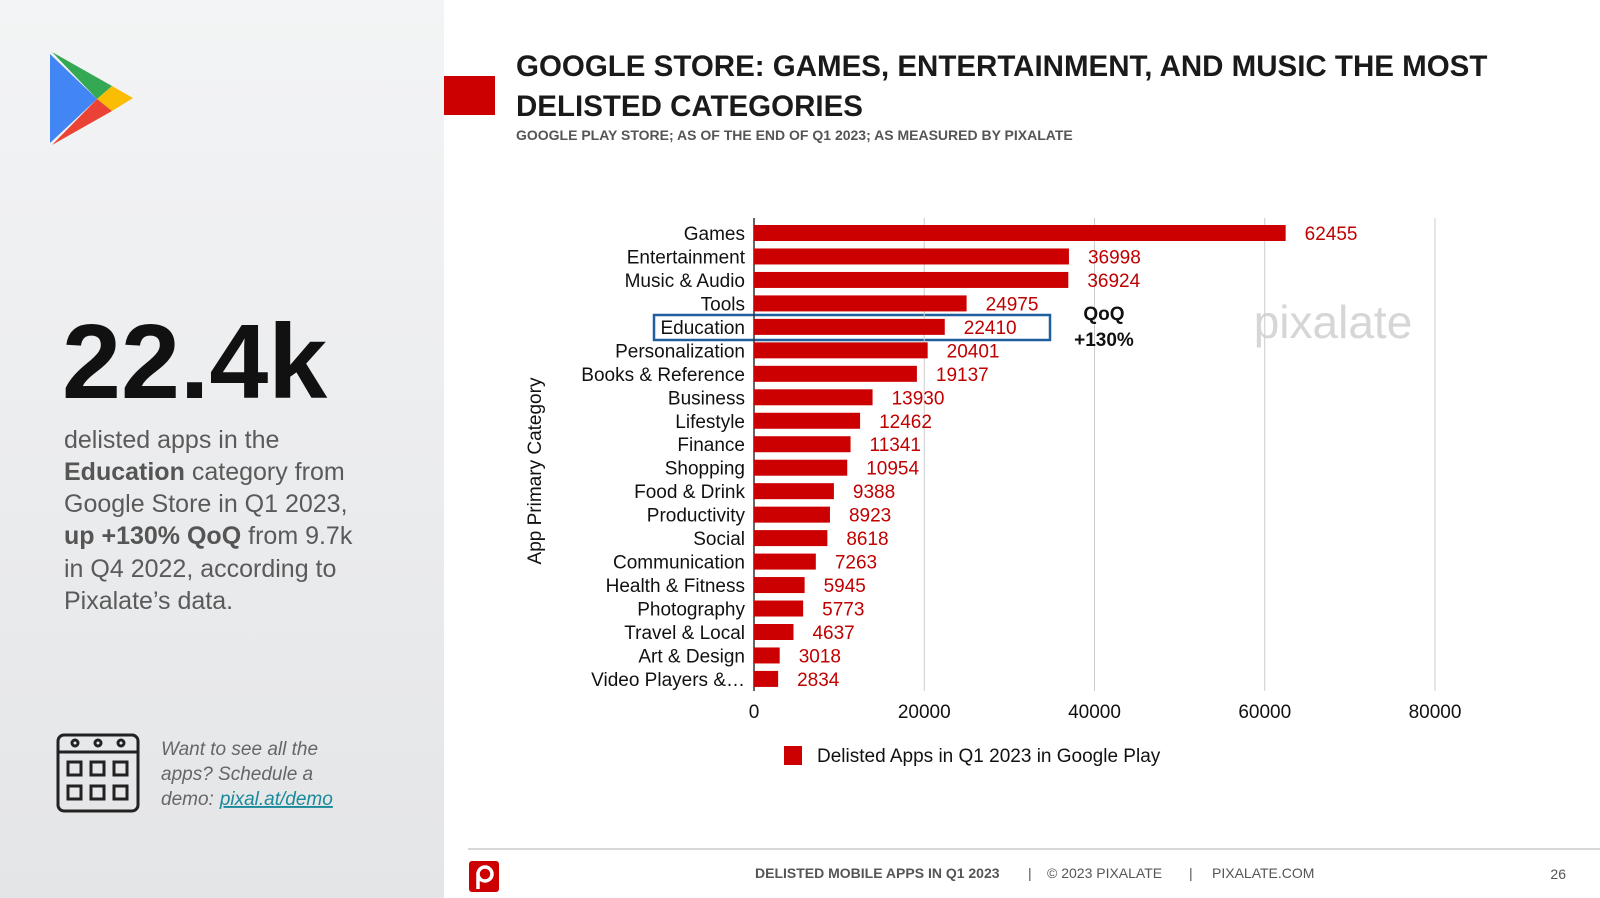  I want to click on footer-logo, so click(484, 876).